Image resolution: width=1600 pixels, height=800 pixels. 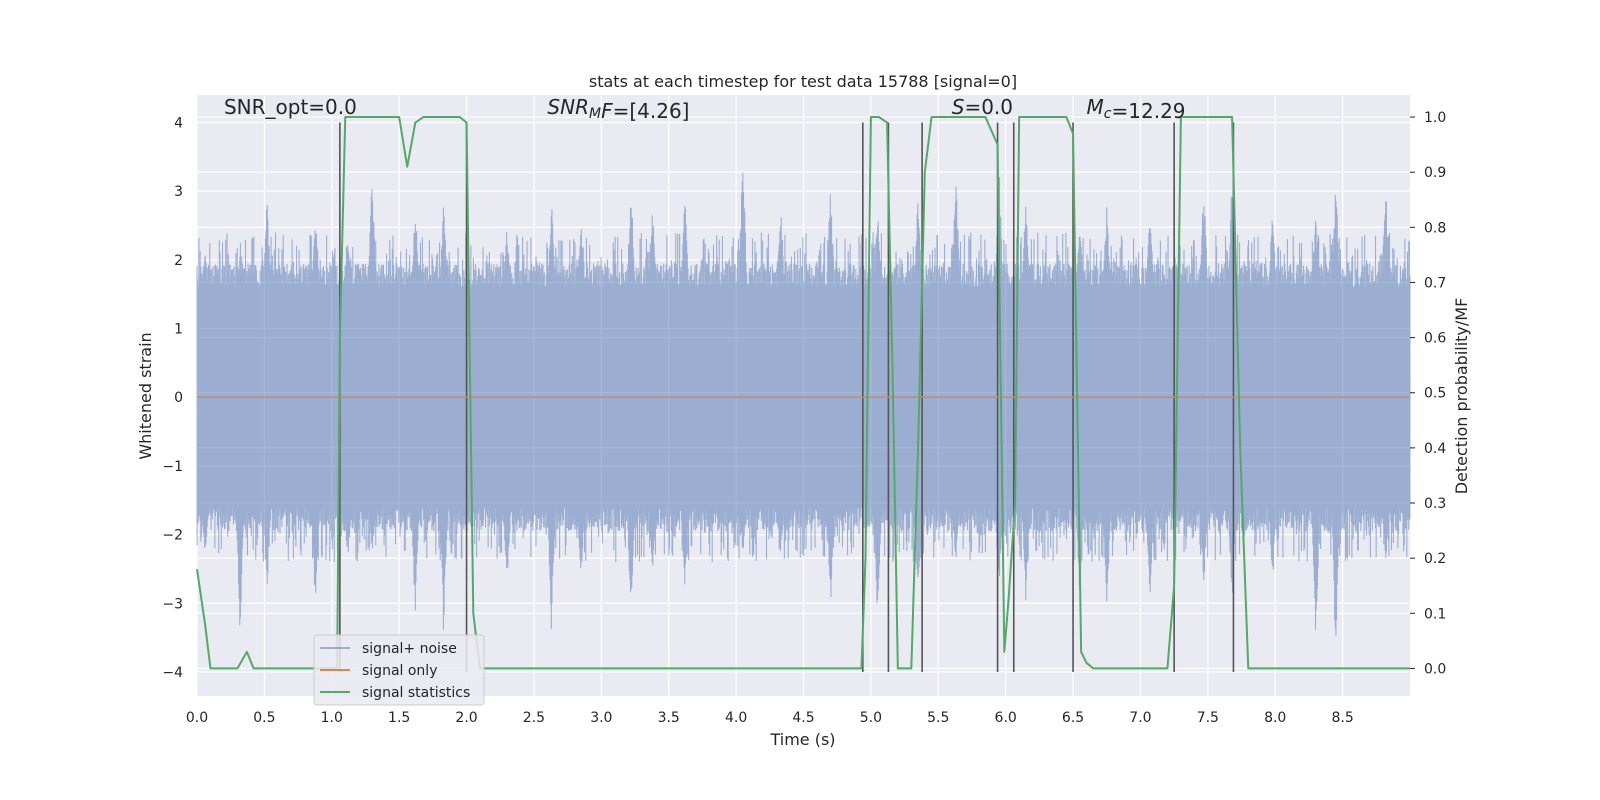 I want to click on y-right-tick-label: 0.3, so click(x=1435, y=504).